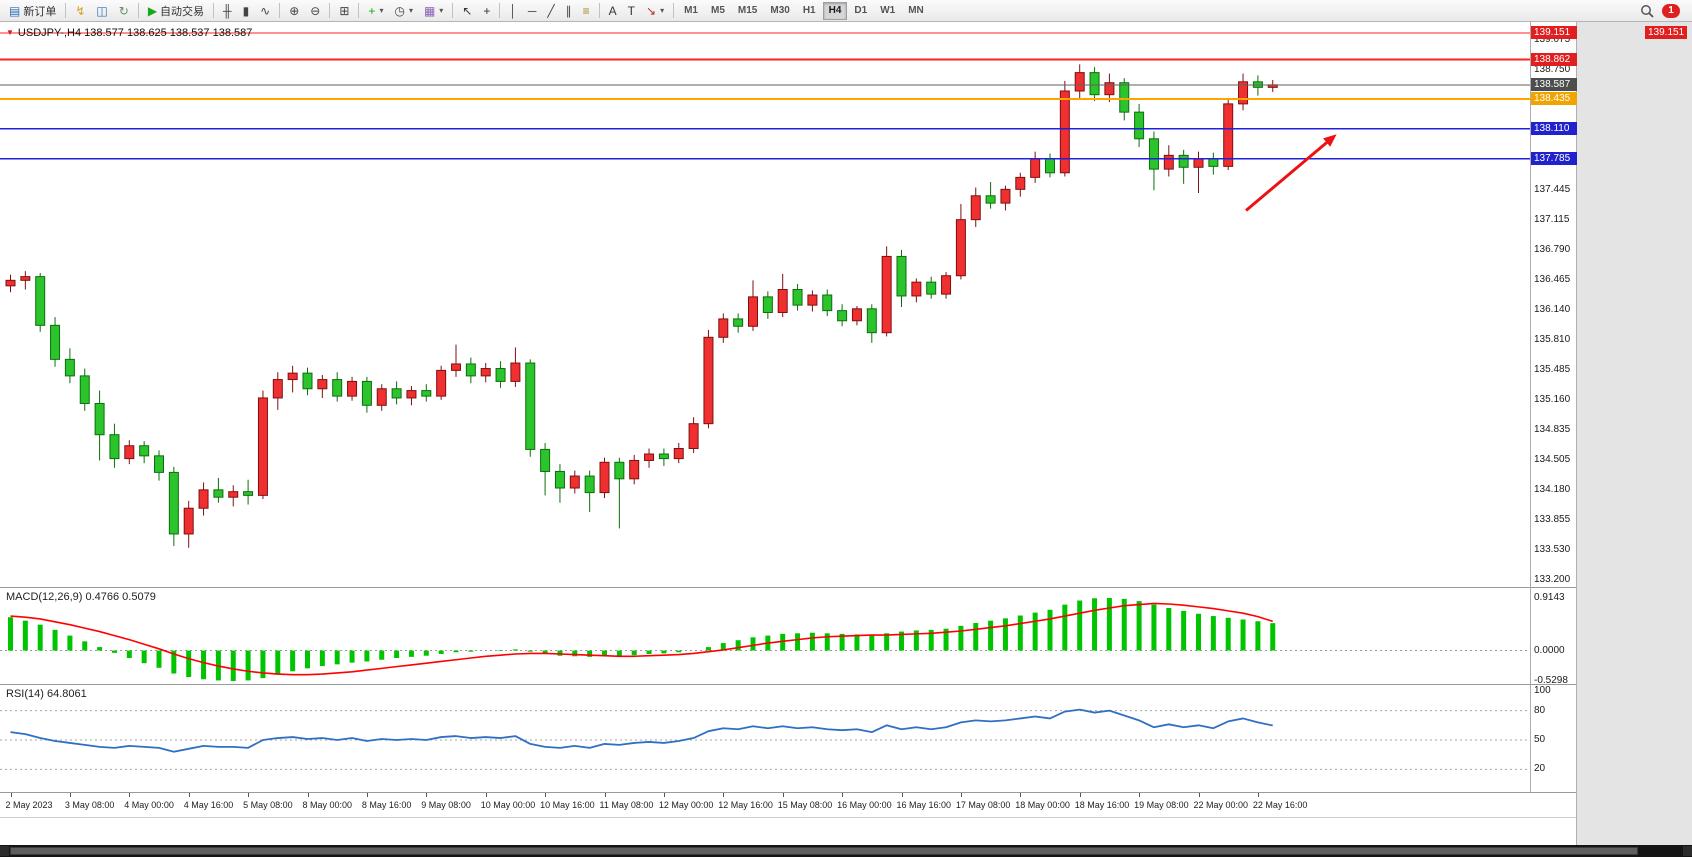  Describe the element at coordinates (861, 10) in the screenshot. I see `timeframe-d1: D1` at that location.